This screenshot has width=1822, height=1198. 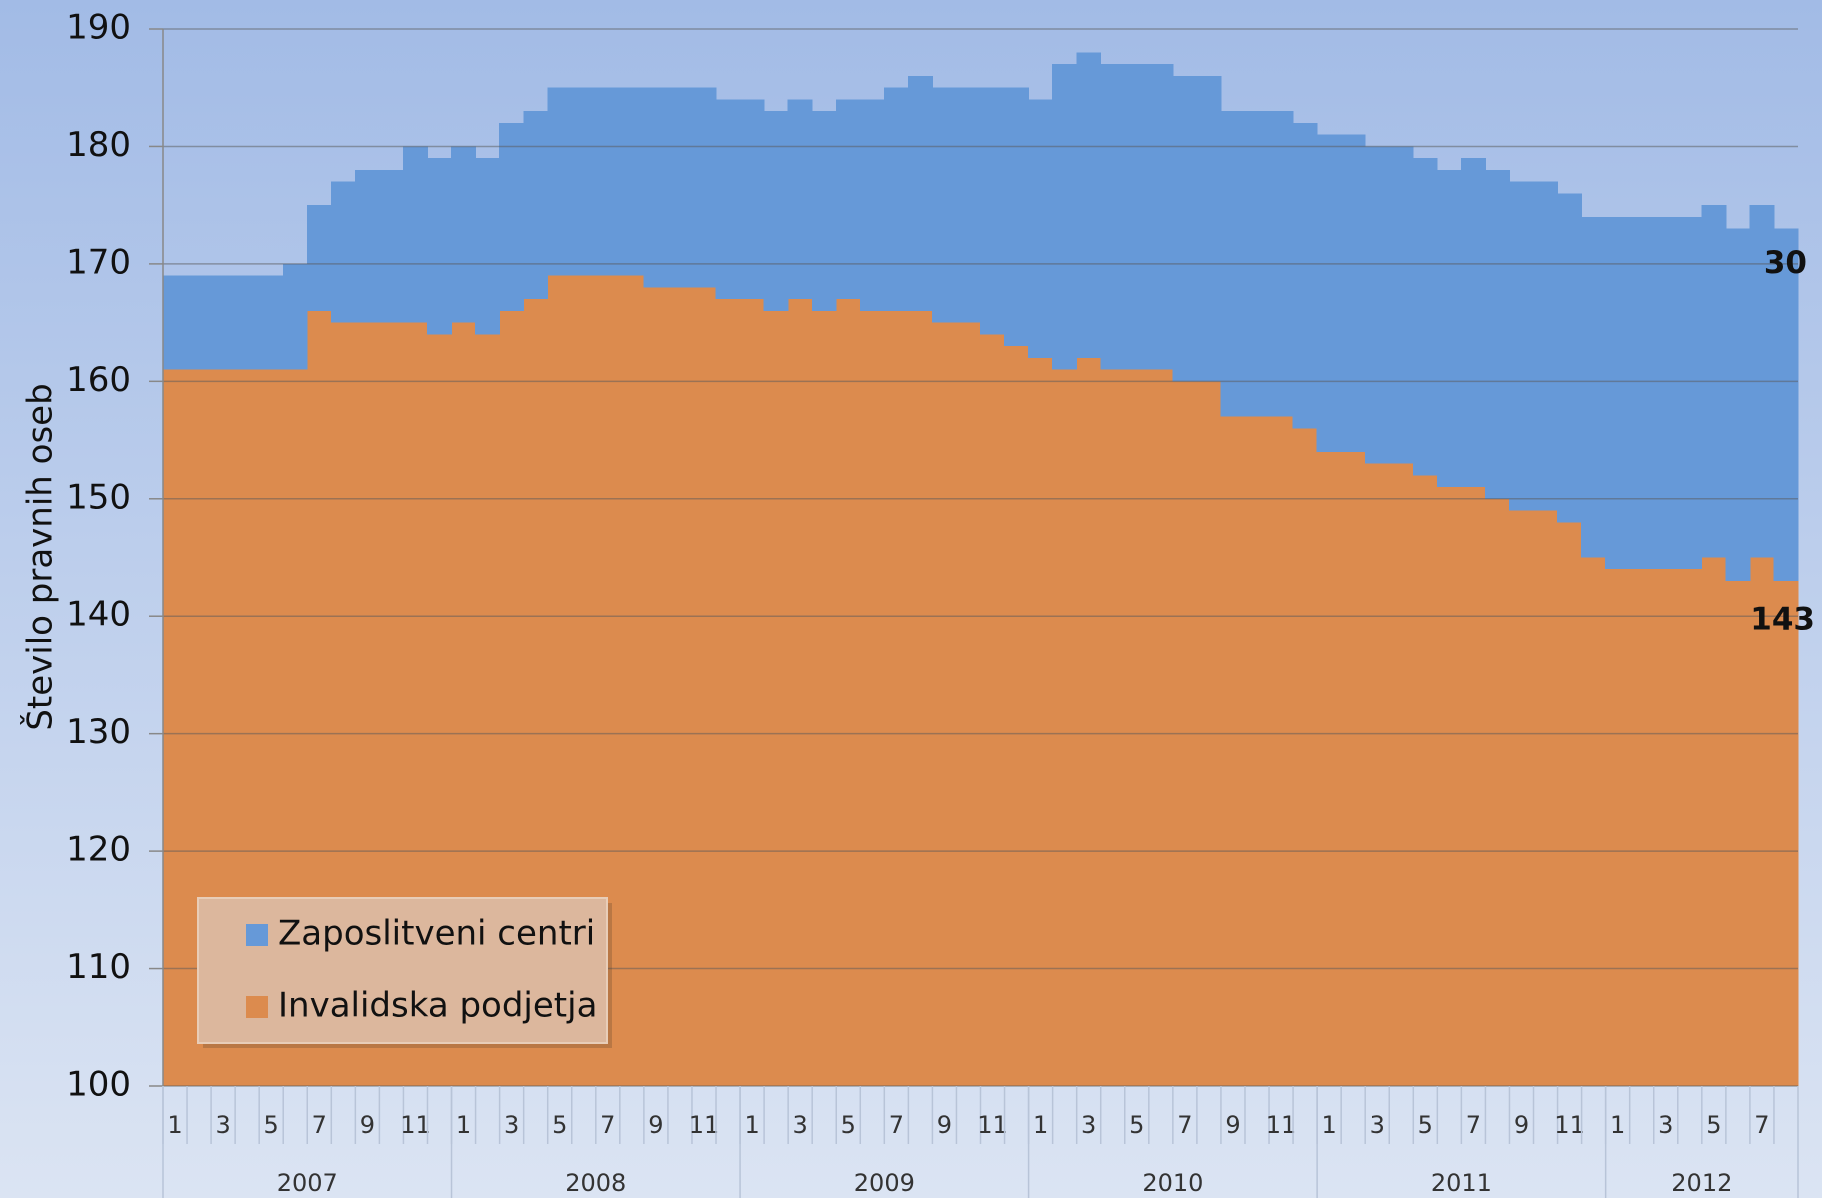 What do you see at coordinates (1701, 1183) in the screenshot?
I see `year-label: 2012` at bounding box center [1701, 1183].